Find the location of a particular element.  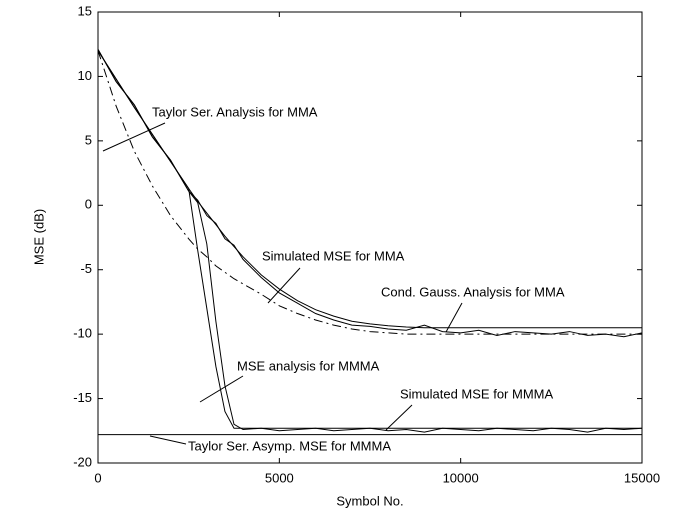

x-tick-label: 5000 is located at coordinates (279, 477).